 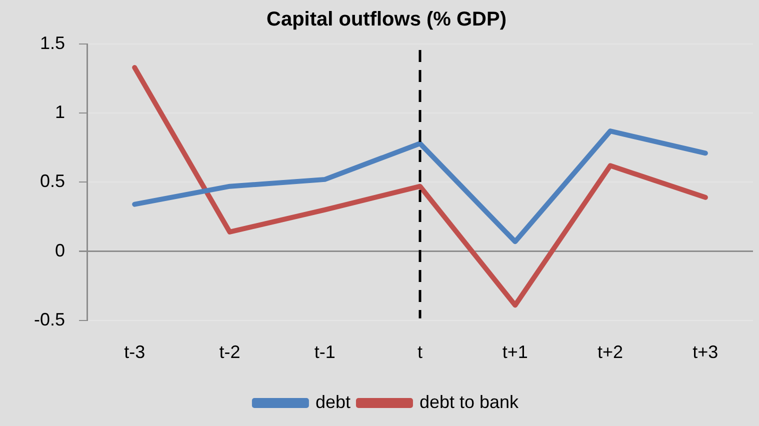 I want to click on x-tick-label: t+1, so click(x=515, y=352).